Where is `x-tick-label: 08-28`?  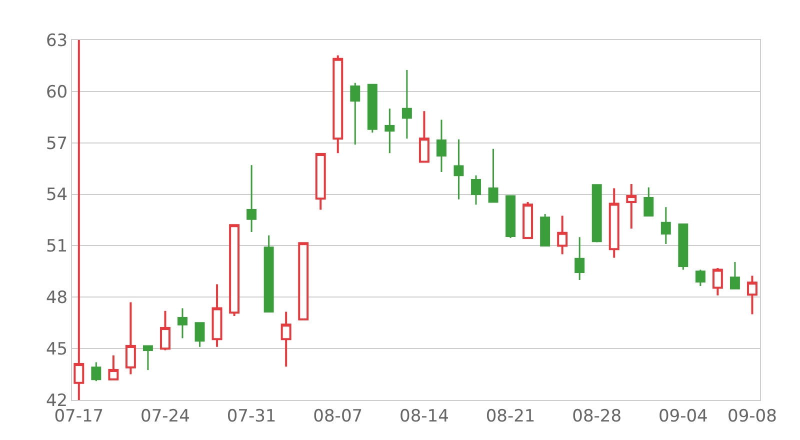
x-tick-label: 08-28 is located at coordinates (597, 416).